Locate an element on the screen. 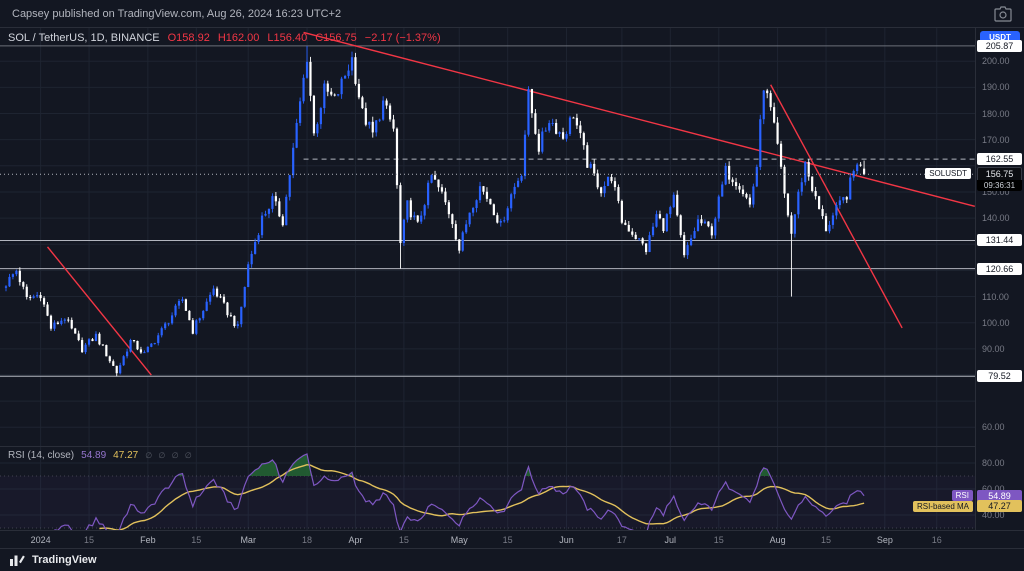 This screenshot has width=1024, height=571. tradingview-logo is located at coordinates (17, 560).